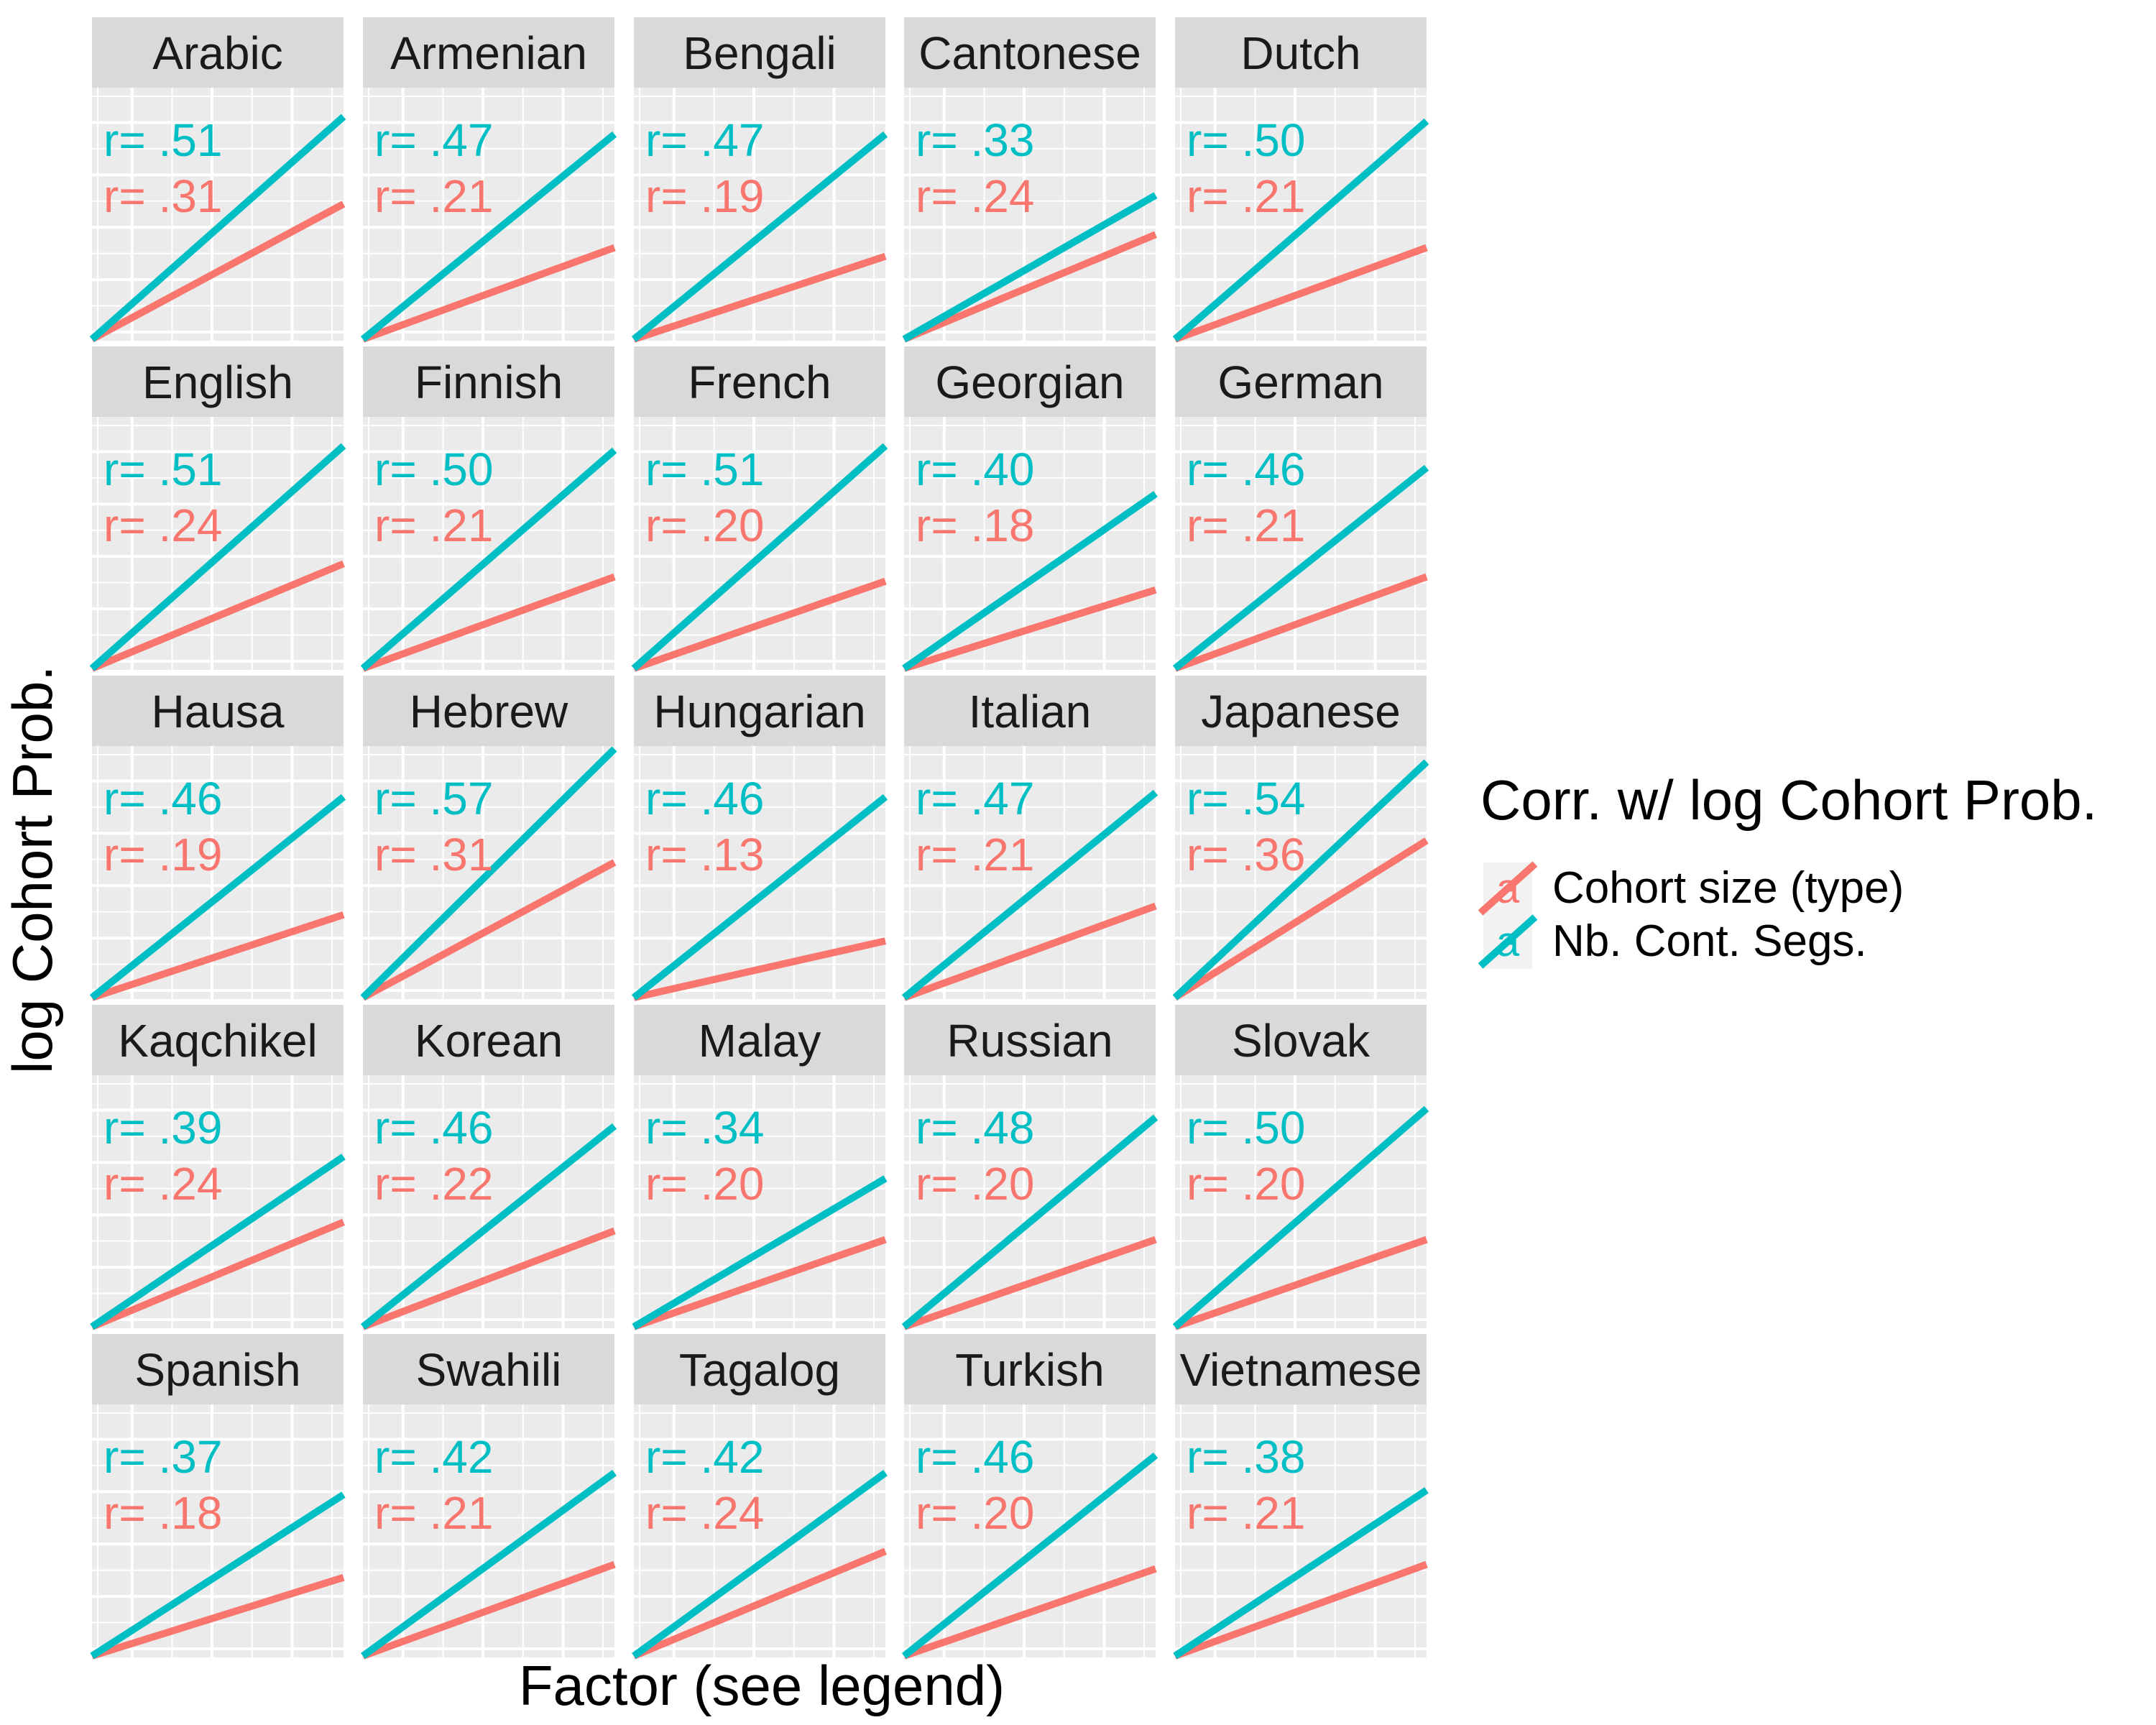 The width and height of the screenshot is (2156, 1725). I want to click on facet-strip-label: Kaqchikel, so click(218, 1041).